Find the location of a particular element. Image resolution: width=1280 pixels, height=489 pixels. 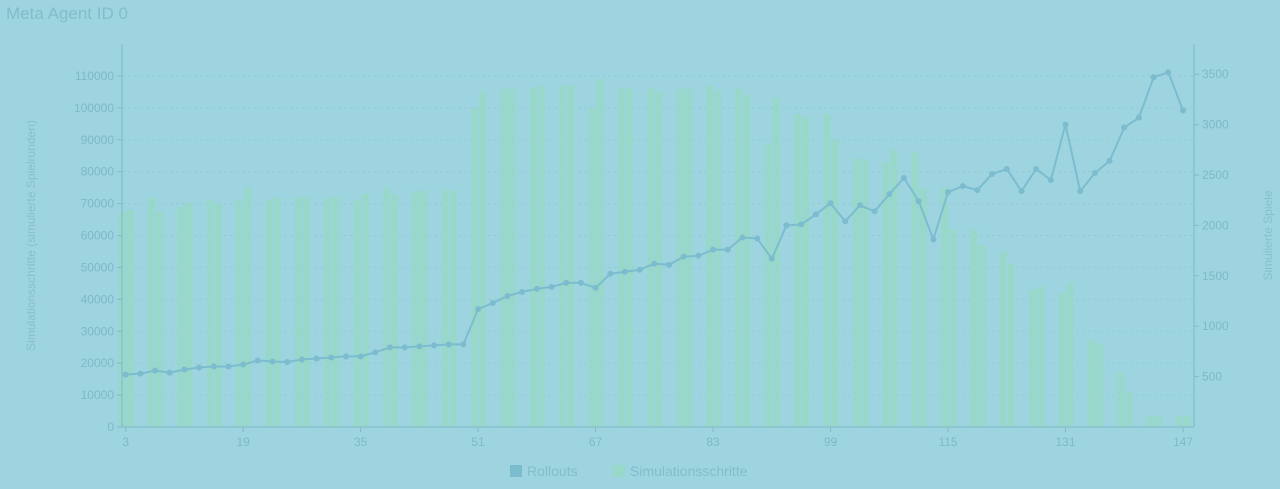

x-tick-label: 115 is located at coordinates (947, 442).